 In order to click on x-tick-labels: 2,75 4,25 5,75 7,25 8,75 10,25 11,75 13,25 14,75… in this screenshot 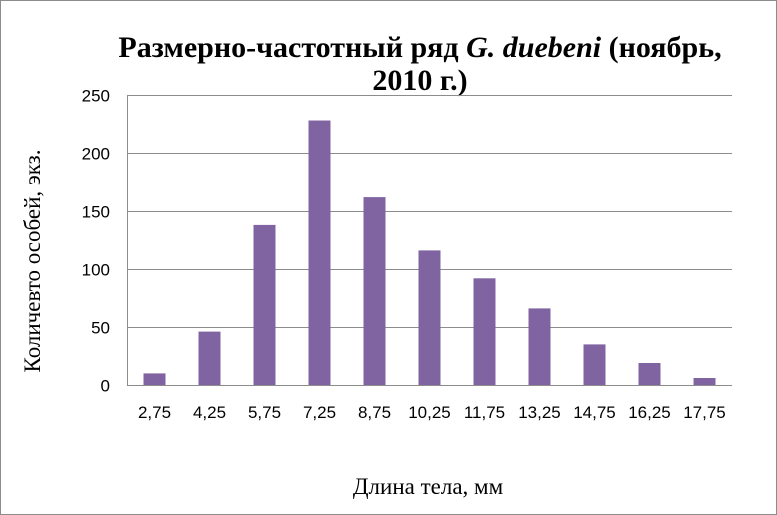, I will do `click(432, 412)`.